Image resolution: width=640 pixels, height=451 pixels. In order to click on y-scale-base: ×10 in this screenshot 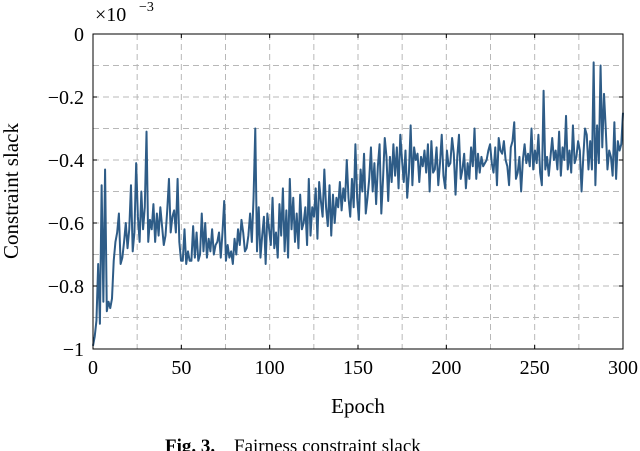, I will do `click(110, 15)`.